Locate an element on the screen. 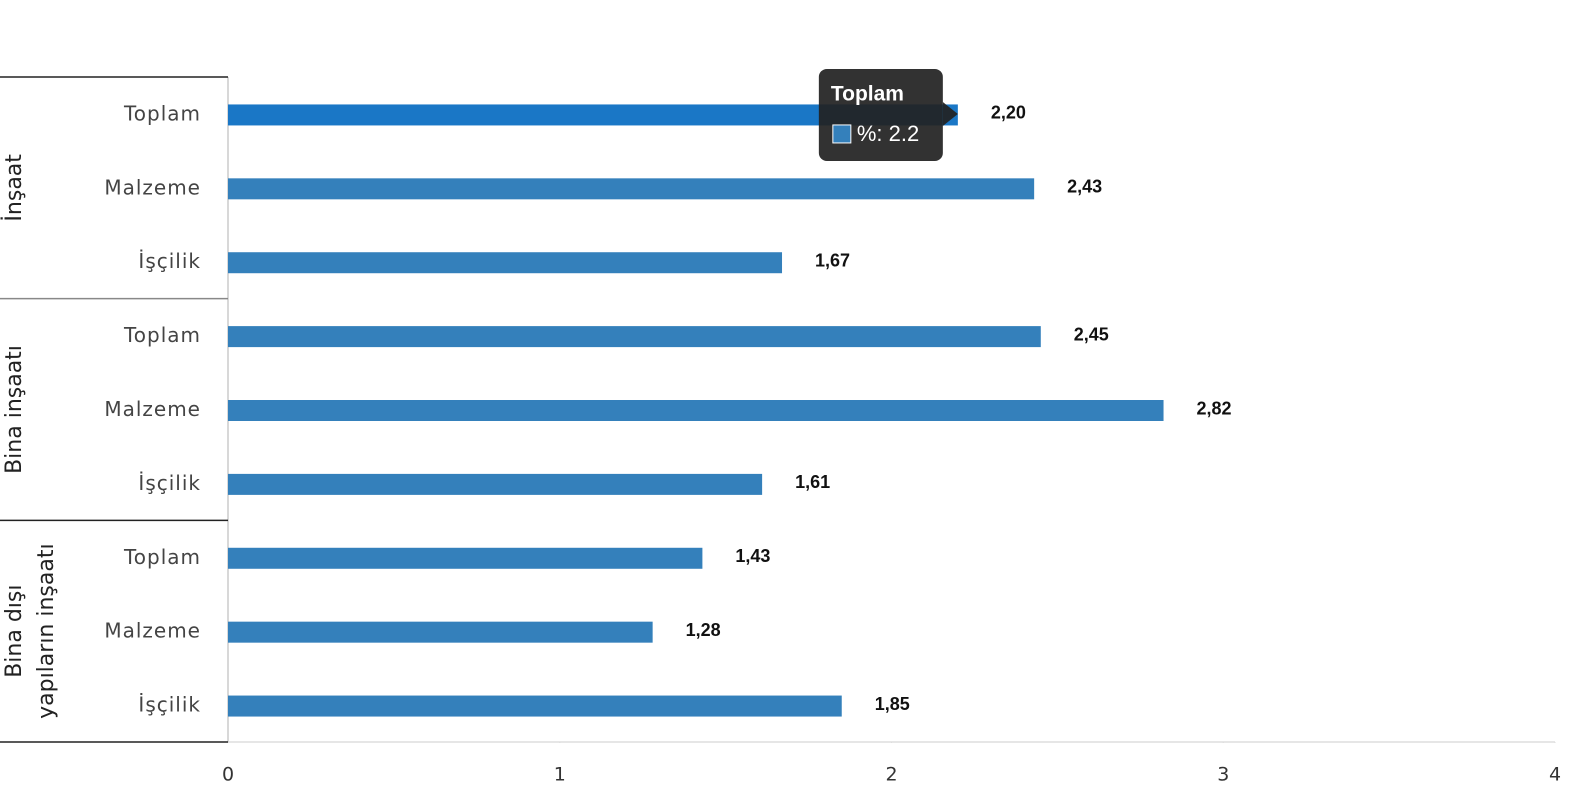 Image resolution: width=1576 pixels, height=804 pixels. group-label: İnşaat is located at coordinates (14, 188).